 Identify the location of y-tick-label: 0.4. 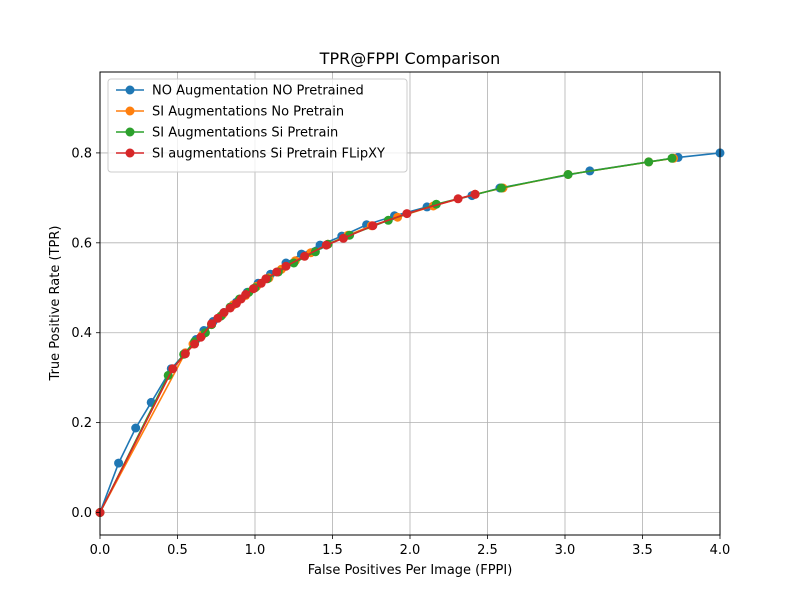
(81, 333).